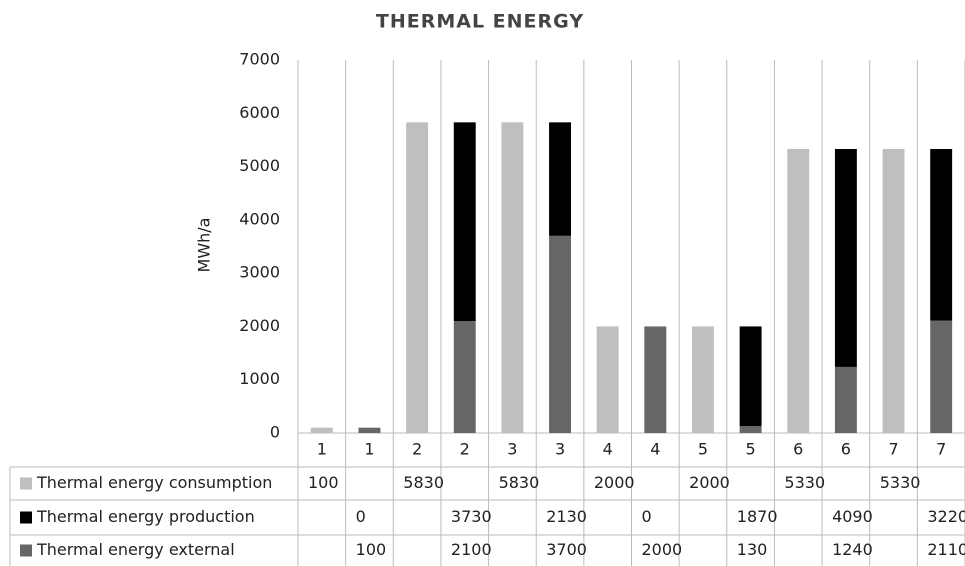  What do you see at coordinates (259, 59) in the screenshot?
I see `y-tick-label: 7000` at bounding box center [259, 59].